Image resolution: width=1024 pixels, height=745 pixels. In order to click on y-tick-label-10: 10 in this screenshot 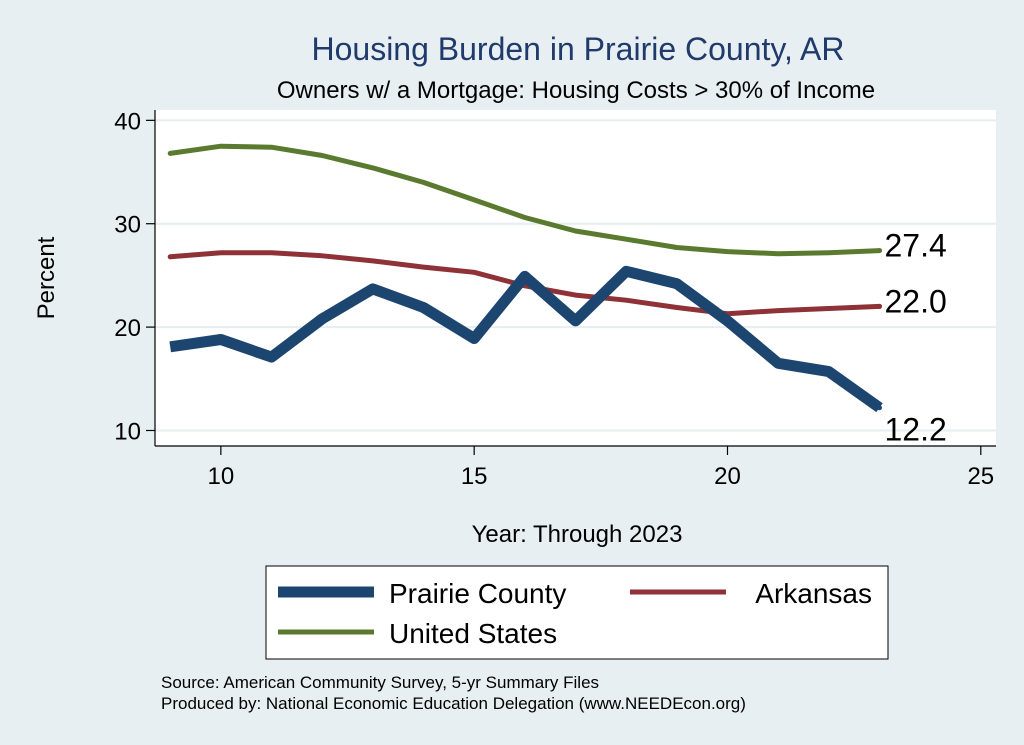, I will do `click(127, 431)`.